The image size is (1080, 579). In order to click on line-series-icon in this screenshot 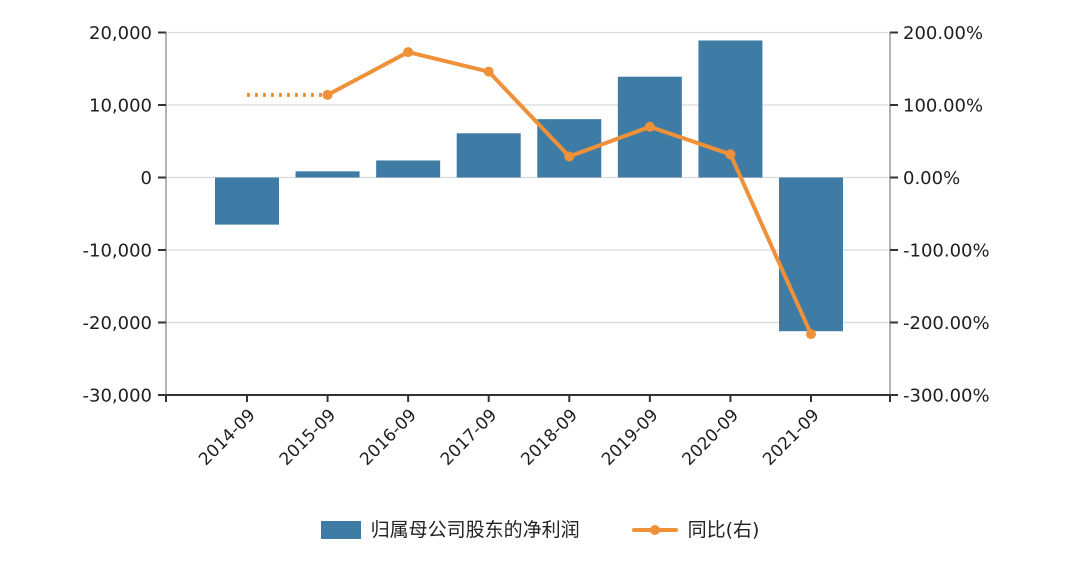, I will do `click(654, 530)`.